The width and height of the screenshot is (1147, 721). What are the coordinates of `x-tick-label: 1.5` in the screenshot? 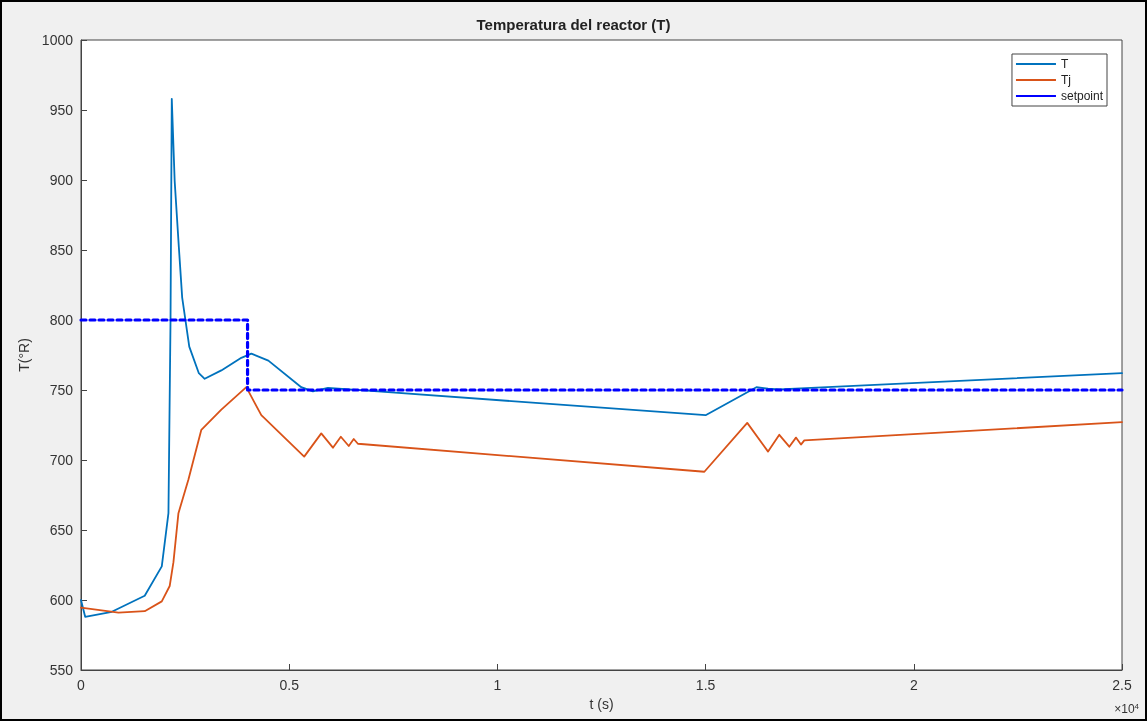 It's located at (705, 685).